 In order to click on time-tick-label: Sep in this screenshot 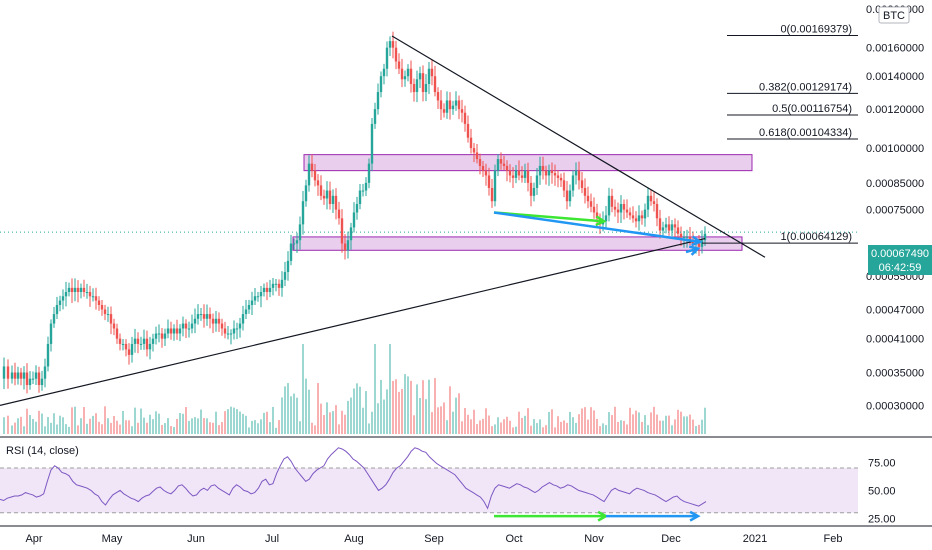, I will do `click(434, 539)`.